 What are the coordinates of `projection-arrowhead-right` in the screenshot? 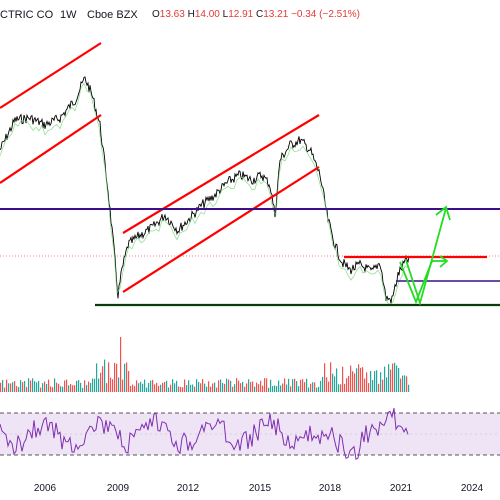 It's located at (444, 261).